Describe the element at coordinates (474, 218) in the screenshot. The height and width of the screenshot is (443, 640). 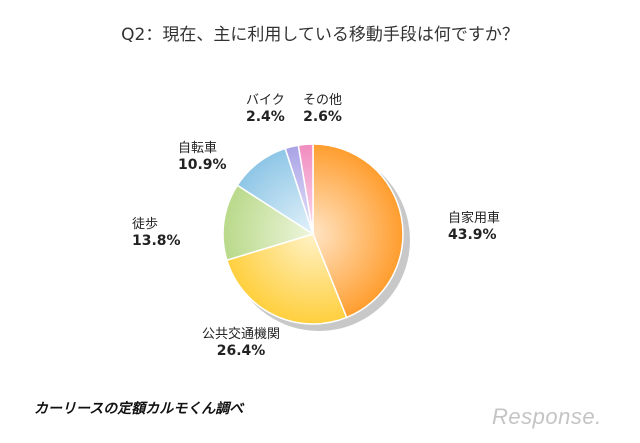
I see `slice-category: 自家用車` at that location.